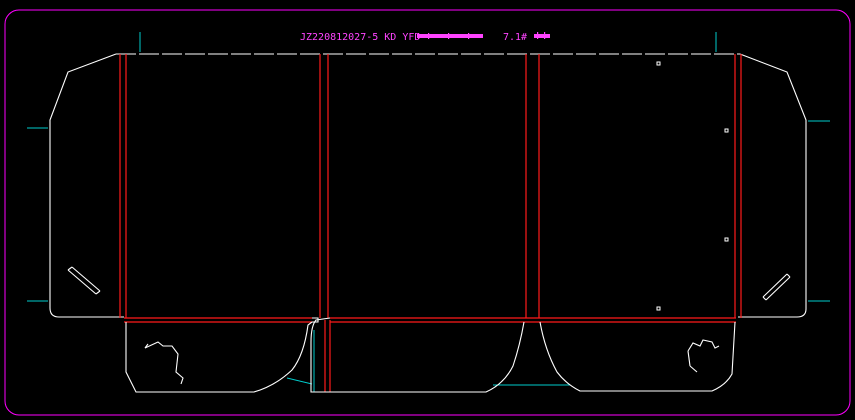 The image size is (855, 420). What do you see at coordinates (542, 35) in the screenshot?
I see `title-seal-mark` at bounding box center [542, 35].